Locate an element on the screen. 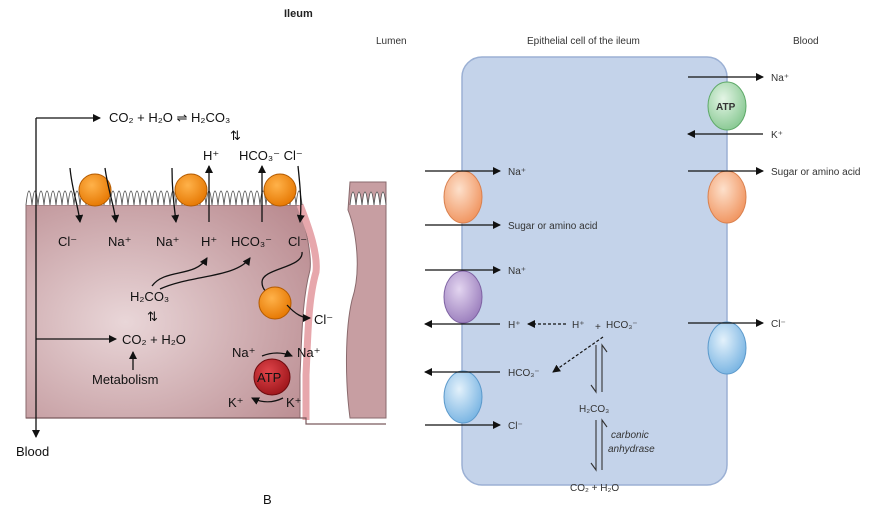  cl-out-label: Cl⁻ is located at coordinates (323, 319).